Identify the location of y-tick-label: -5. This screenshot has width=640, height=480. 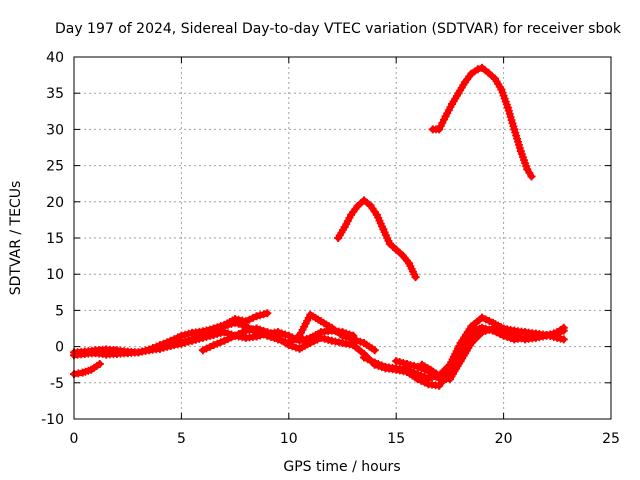
(57, 384).